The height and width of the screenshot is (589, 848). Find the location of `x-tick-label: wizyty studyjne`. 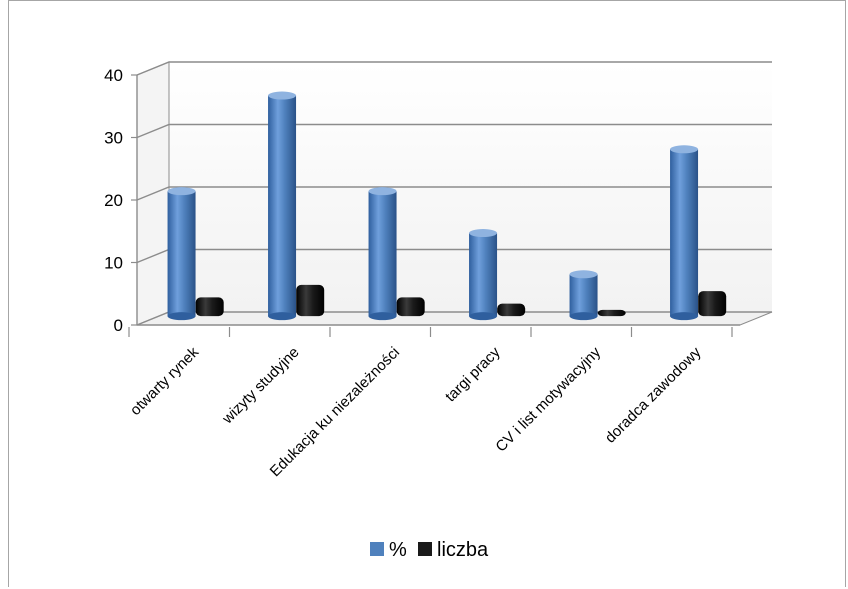

x-tick-label: wizyty studyjne is located at coordinates (261, 386).